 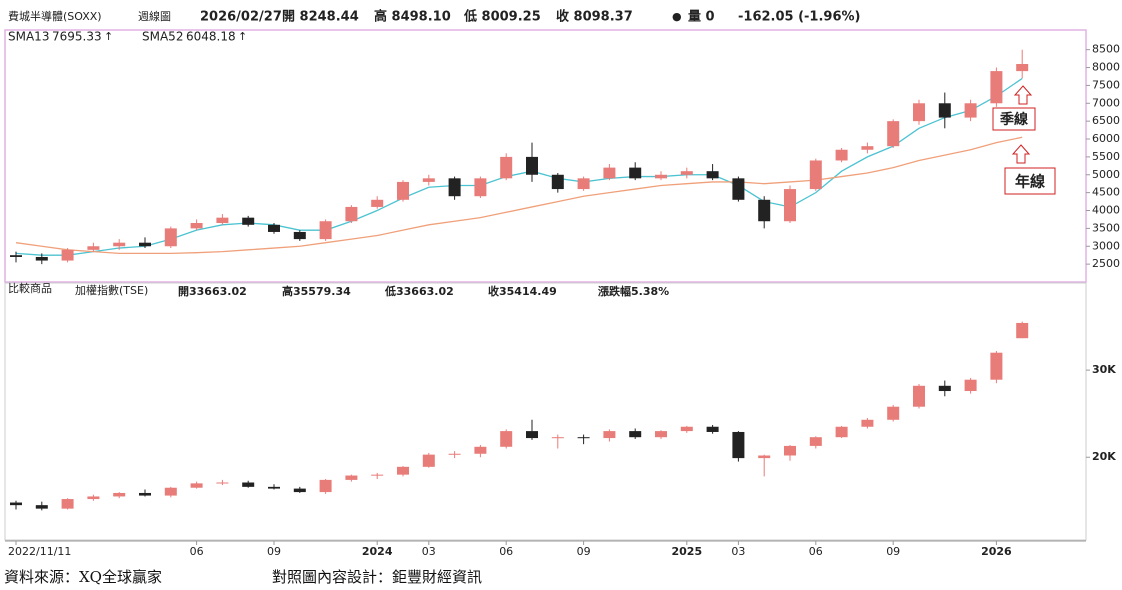 What do you see at coordinates (686, 551) in the screenshot?
I see `x-tick-label: 2025` at bounding box center [686, 551].